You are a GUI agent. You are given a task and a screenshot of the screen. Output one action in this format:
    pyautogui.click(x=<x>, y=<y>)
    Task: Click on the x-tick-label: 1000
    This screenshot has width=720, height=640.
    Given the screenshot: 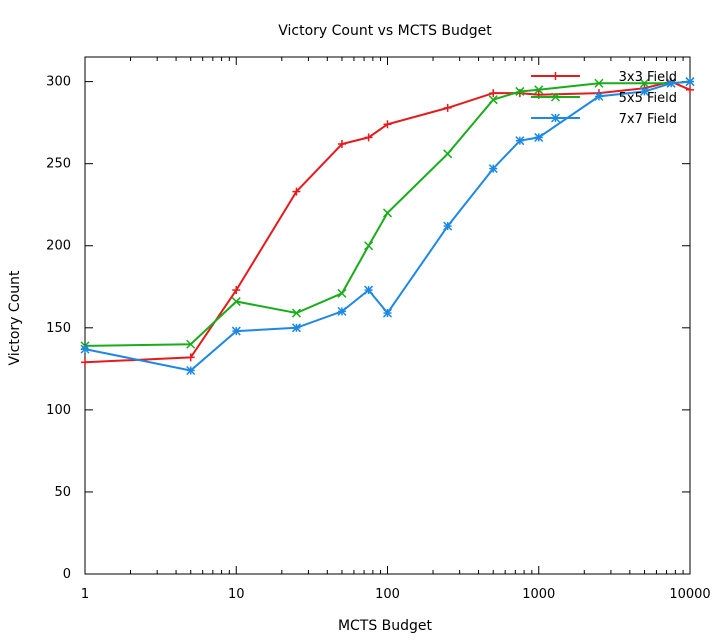 What is the action you would take?
    pyautogui.click(x=538, y=594)
    